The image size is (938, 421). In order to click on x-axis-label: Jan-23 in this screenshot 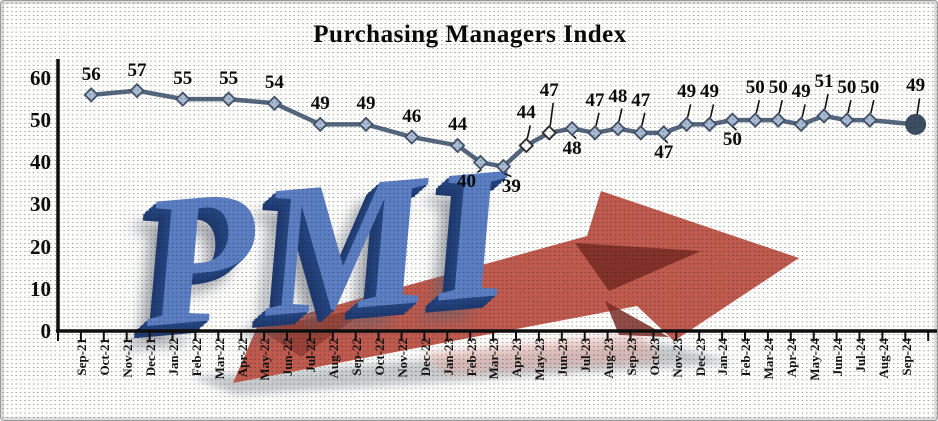, I will do `click(448, 357)`.